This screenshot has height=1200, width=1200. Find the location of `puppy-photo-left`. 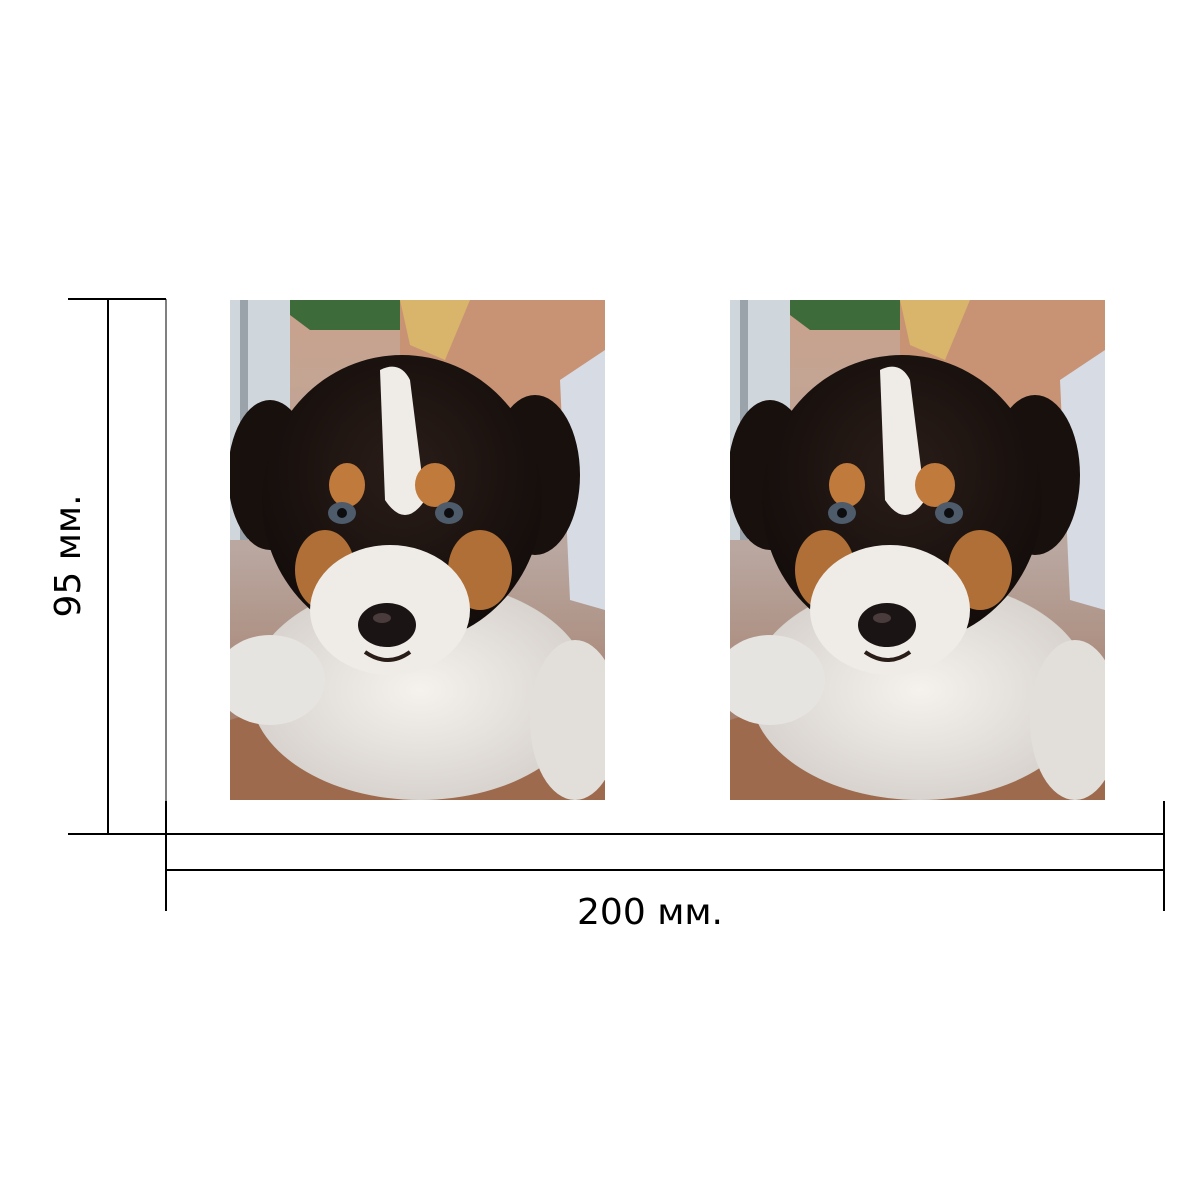

puppy-photo-left is located at coordinates (417, 550).